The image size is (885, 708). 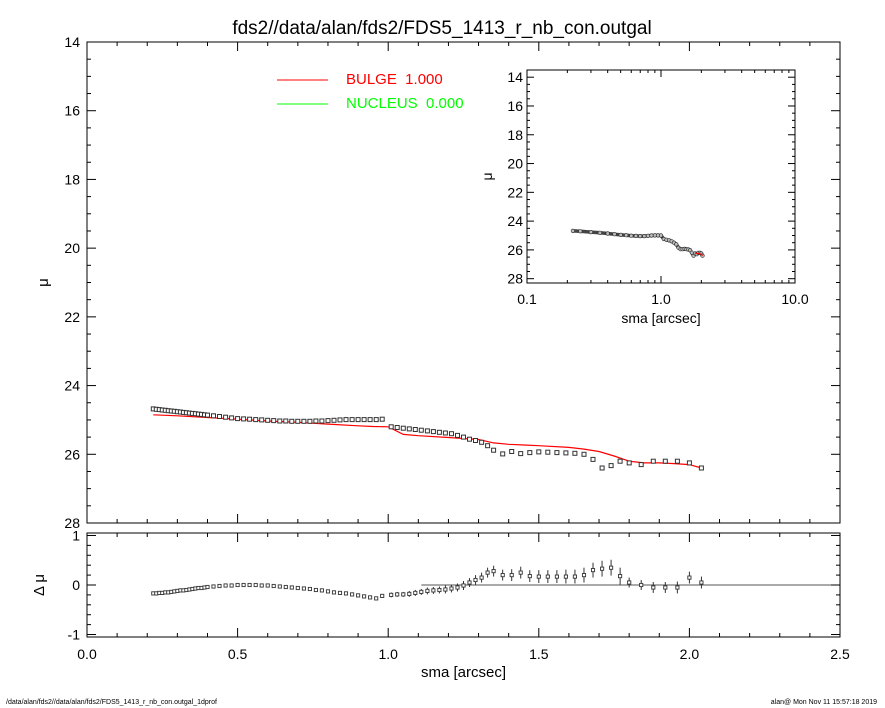 What do you see at coordinates (72, 42) in the screenshot?
I see `main-y-tick-label: 14` at bounding box center [72, 42].